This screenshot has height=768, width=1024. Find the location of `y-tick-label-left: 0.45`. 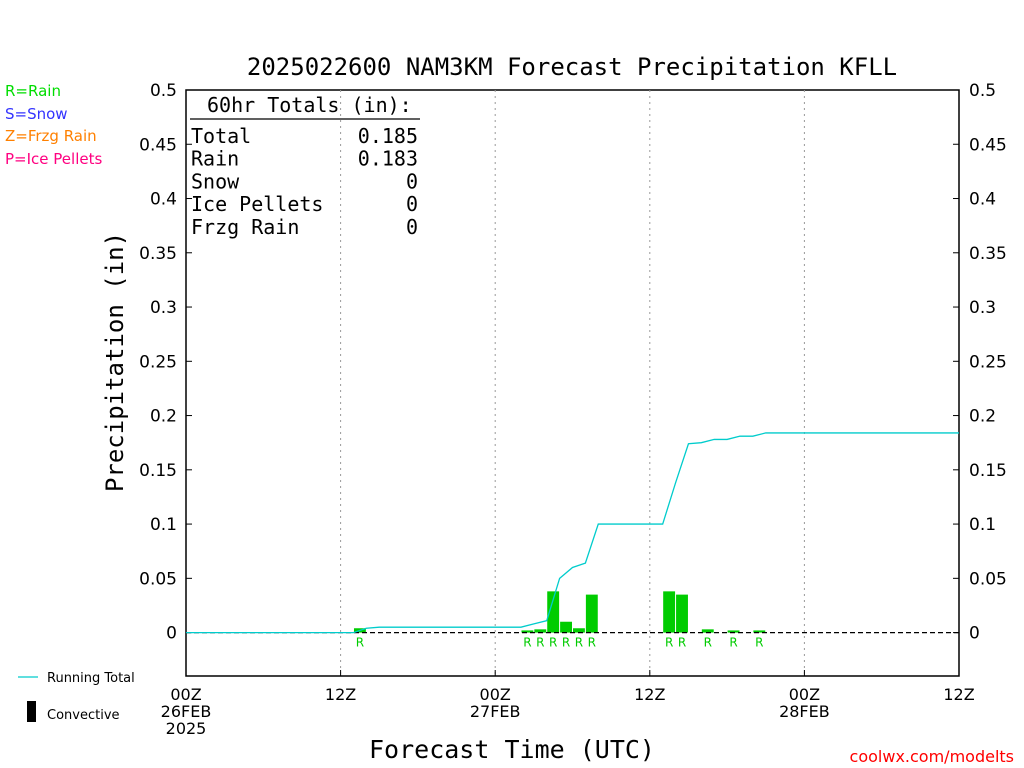

y-tick-label-left: 0.45 is located at coordinates (158, 145).